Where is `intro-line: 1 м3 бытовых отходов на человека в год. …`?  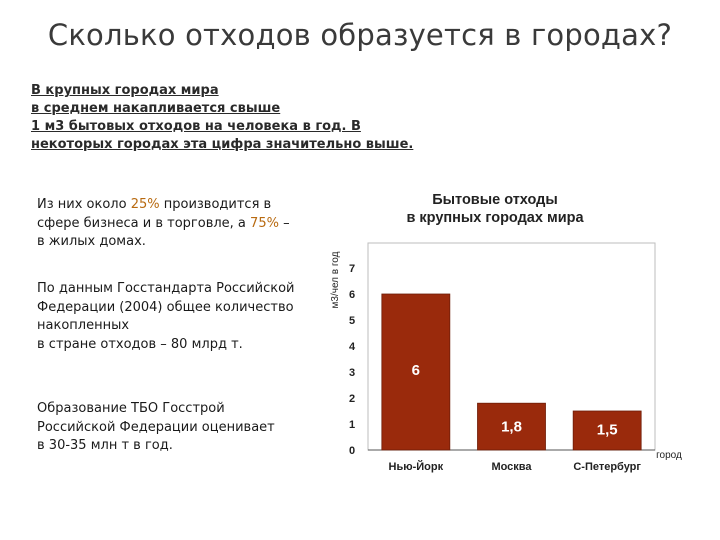
intro-line: 1 м3 бытовых отходов на человека в год. … is located at coordinates (196, 126).